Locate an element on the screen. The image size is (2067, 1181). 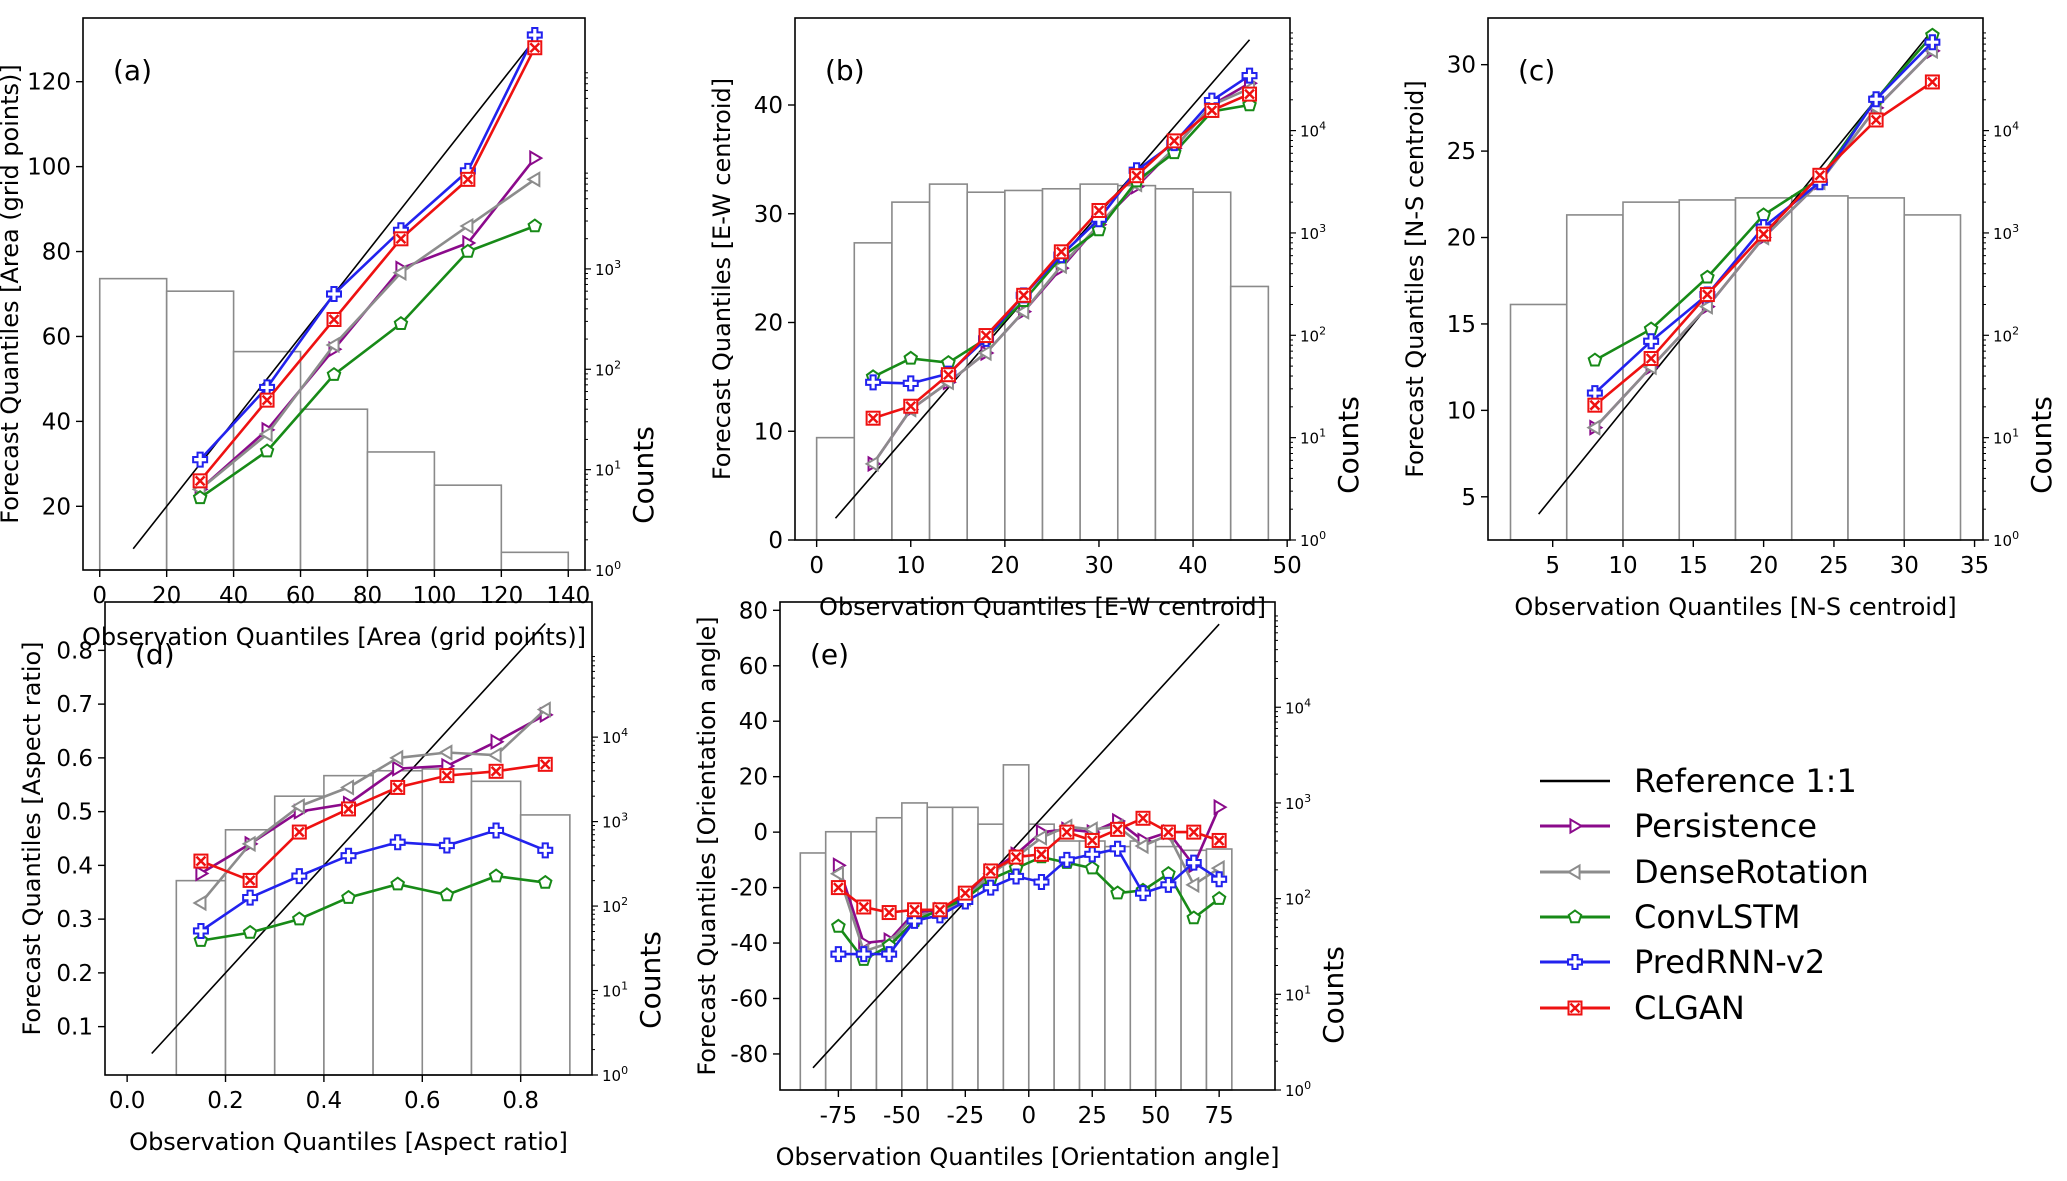
x-tick-label: 0.0 is located at coordinates (127, 1101).